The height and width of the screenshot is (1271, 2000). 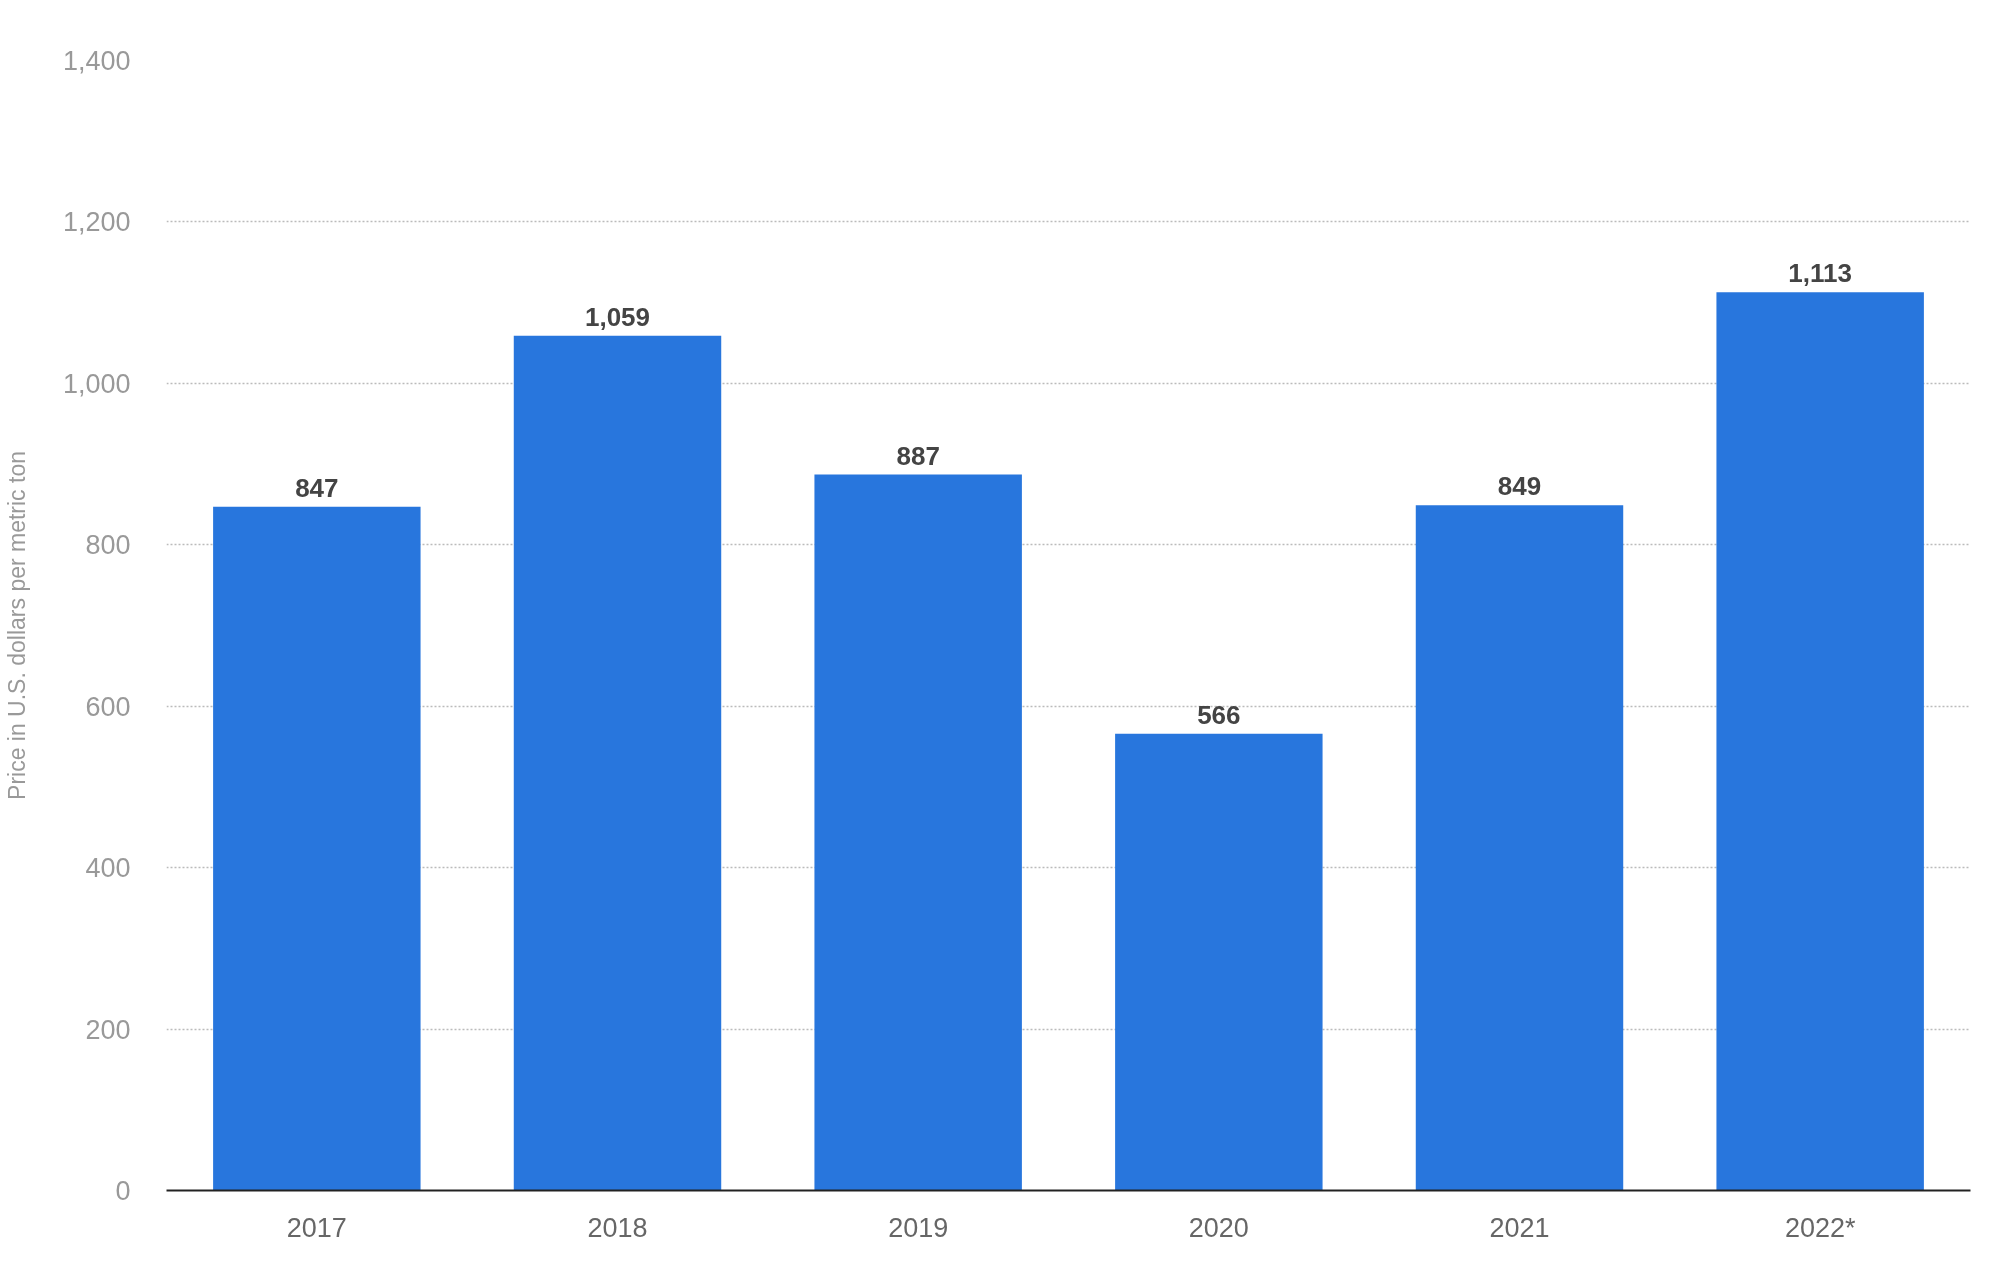 I want to click on data-label: 849, so click(x=1519, y=486).